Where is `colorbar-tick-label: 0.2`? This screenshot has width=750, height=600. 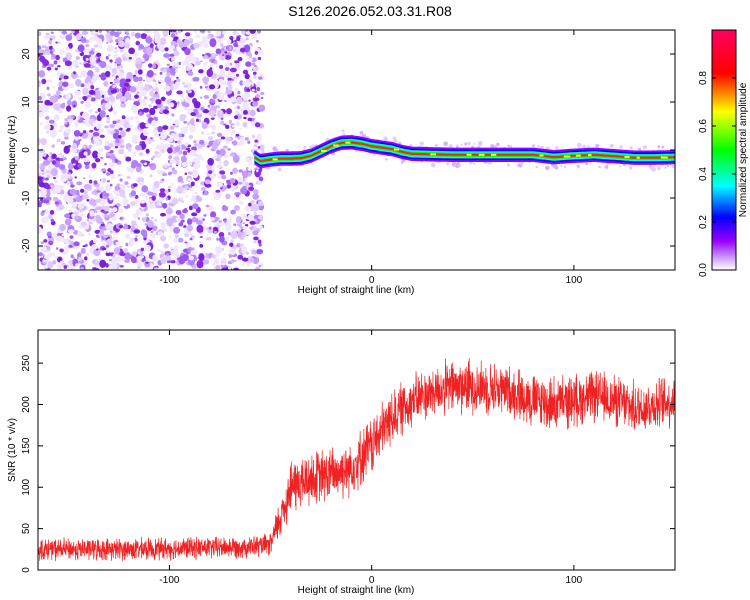 colorbar-tick-label: 0.2 is located at coordinates (703, 222).